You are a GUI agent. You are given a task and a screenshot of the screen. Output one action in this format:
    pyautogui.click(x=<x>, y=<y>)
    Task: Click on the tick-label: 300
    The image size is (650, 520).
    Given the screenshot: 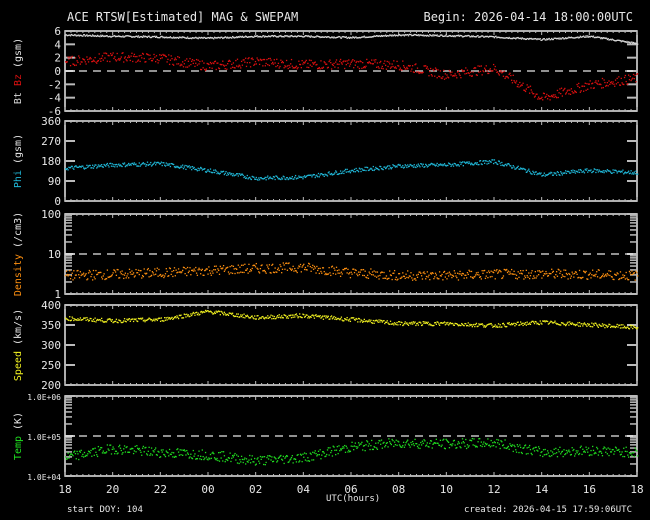 What is the action you would take?
    pyautogui.click(x=51, y=345)
    